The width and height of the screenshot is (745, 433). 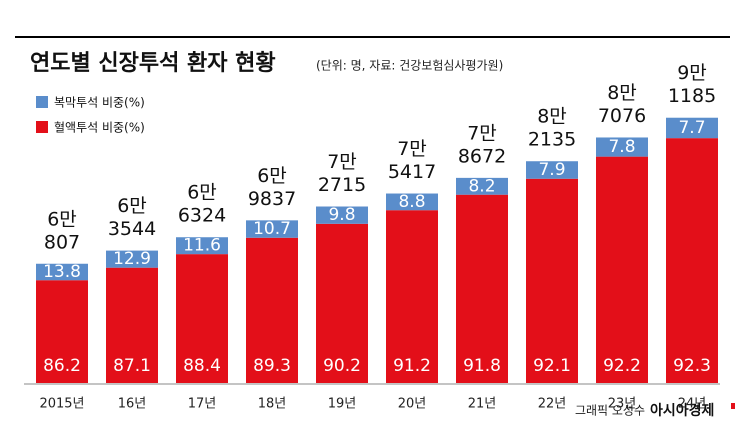 What do you see at coordinates (342, 366) in the screenshot?
I see `value-label: 90.2` at bounding box center [342, 366].